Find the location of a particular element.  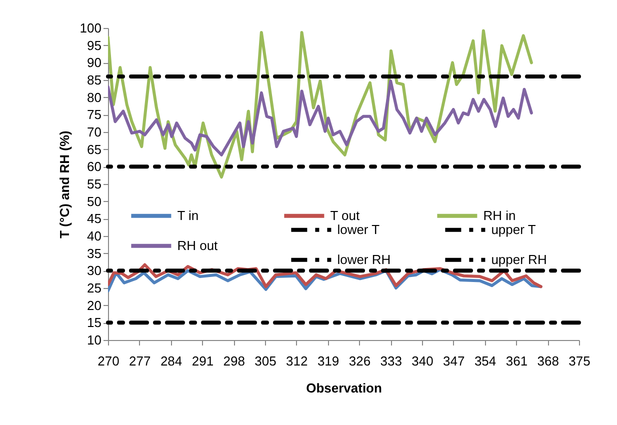

x-tick-label: 284 is located at coordinates (171, 361).